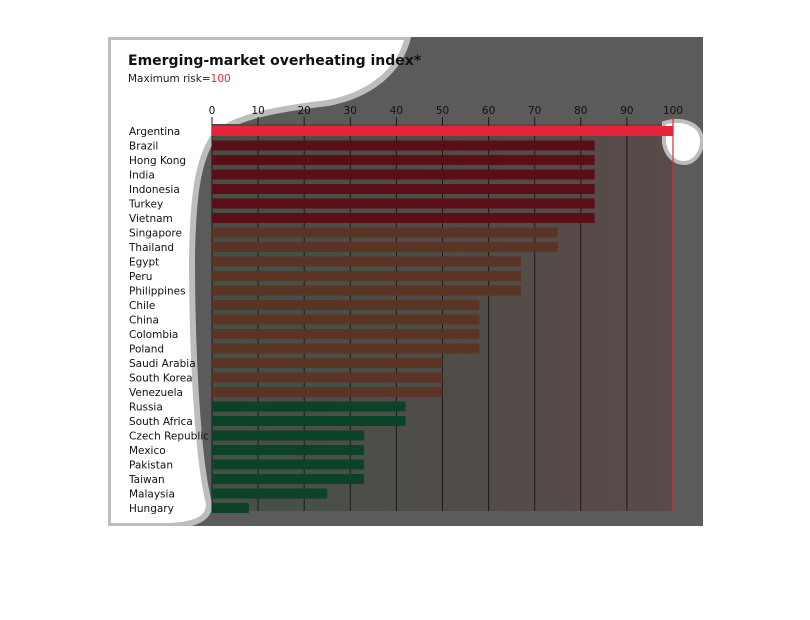  Describe the element at coordinates (534, 111) in the screenshot. I see `x-tick-label: 70` at that location.